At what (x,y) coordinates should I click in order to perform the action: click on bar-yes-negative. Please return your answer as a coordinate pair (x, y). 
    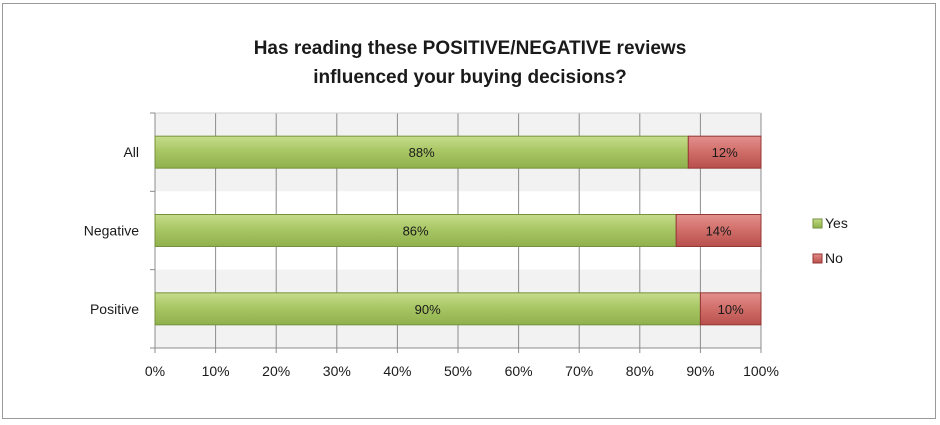
    Looking at the image, I should click on (415, 230).